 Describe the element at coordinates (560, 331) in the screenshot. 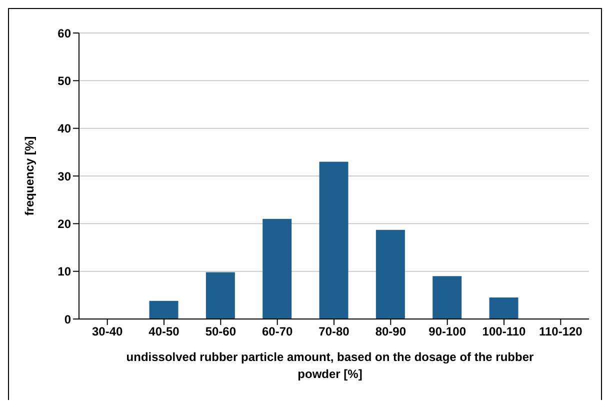

I see `x-tick-label: 110-120` at that location.